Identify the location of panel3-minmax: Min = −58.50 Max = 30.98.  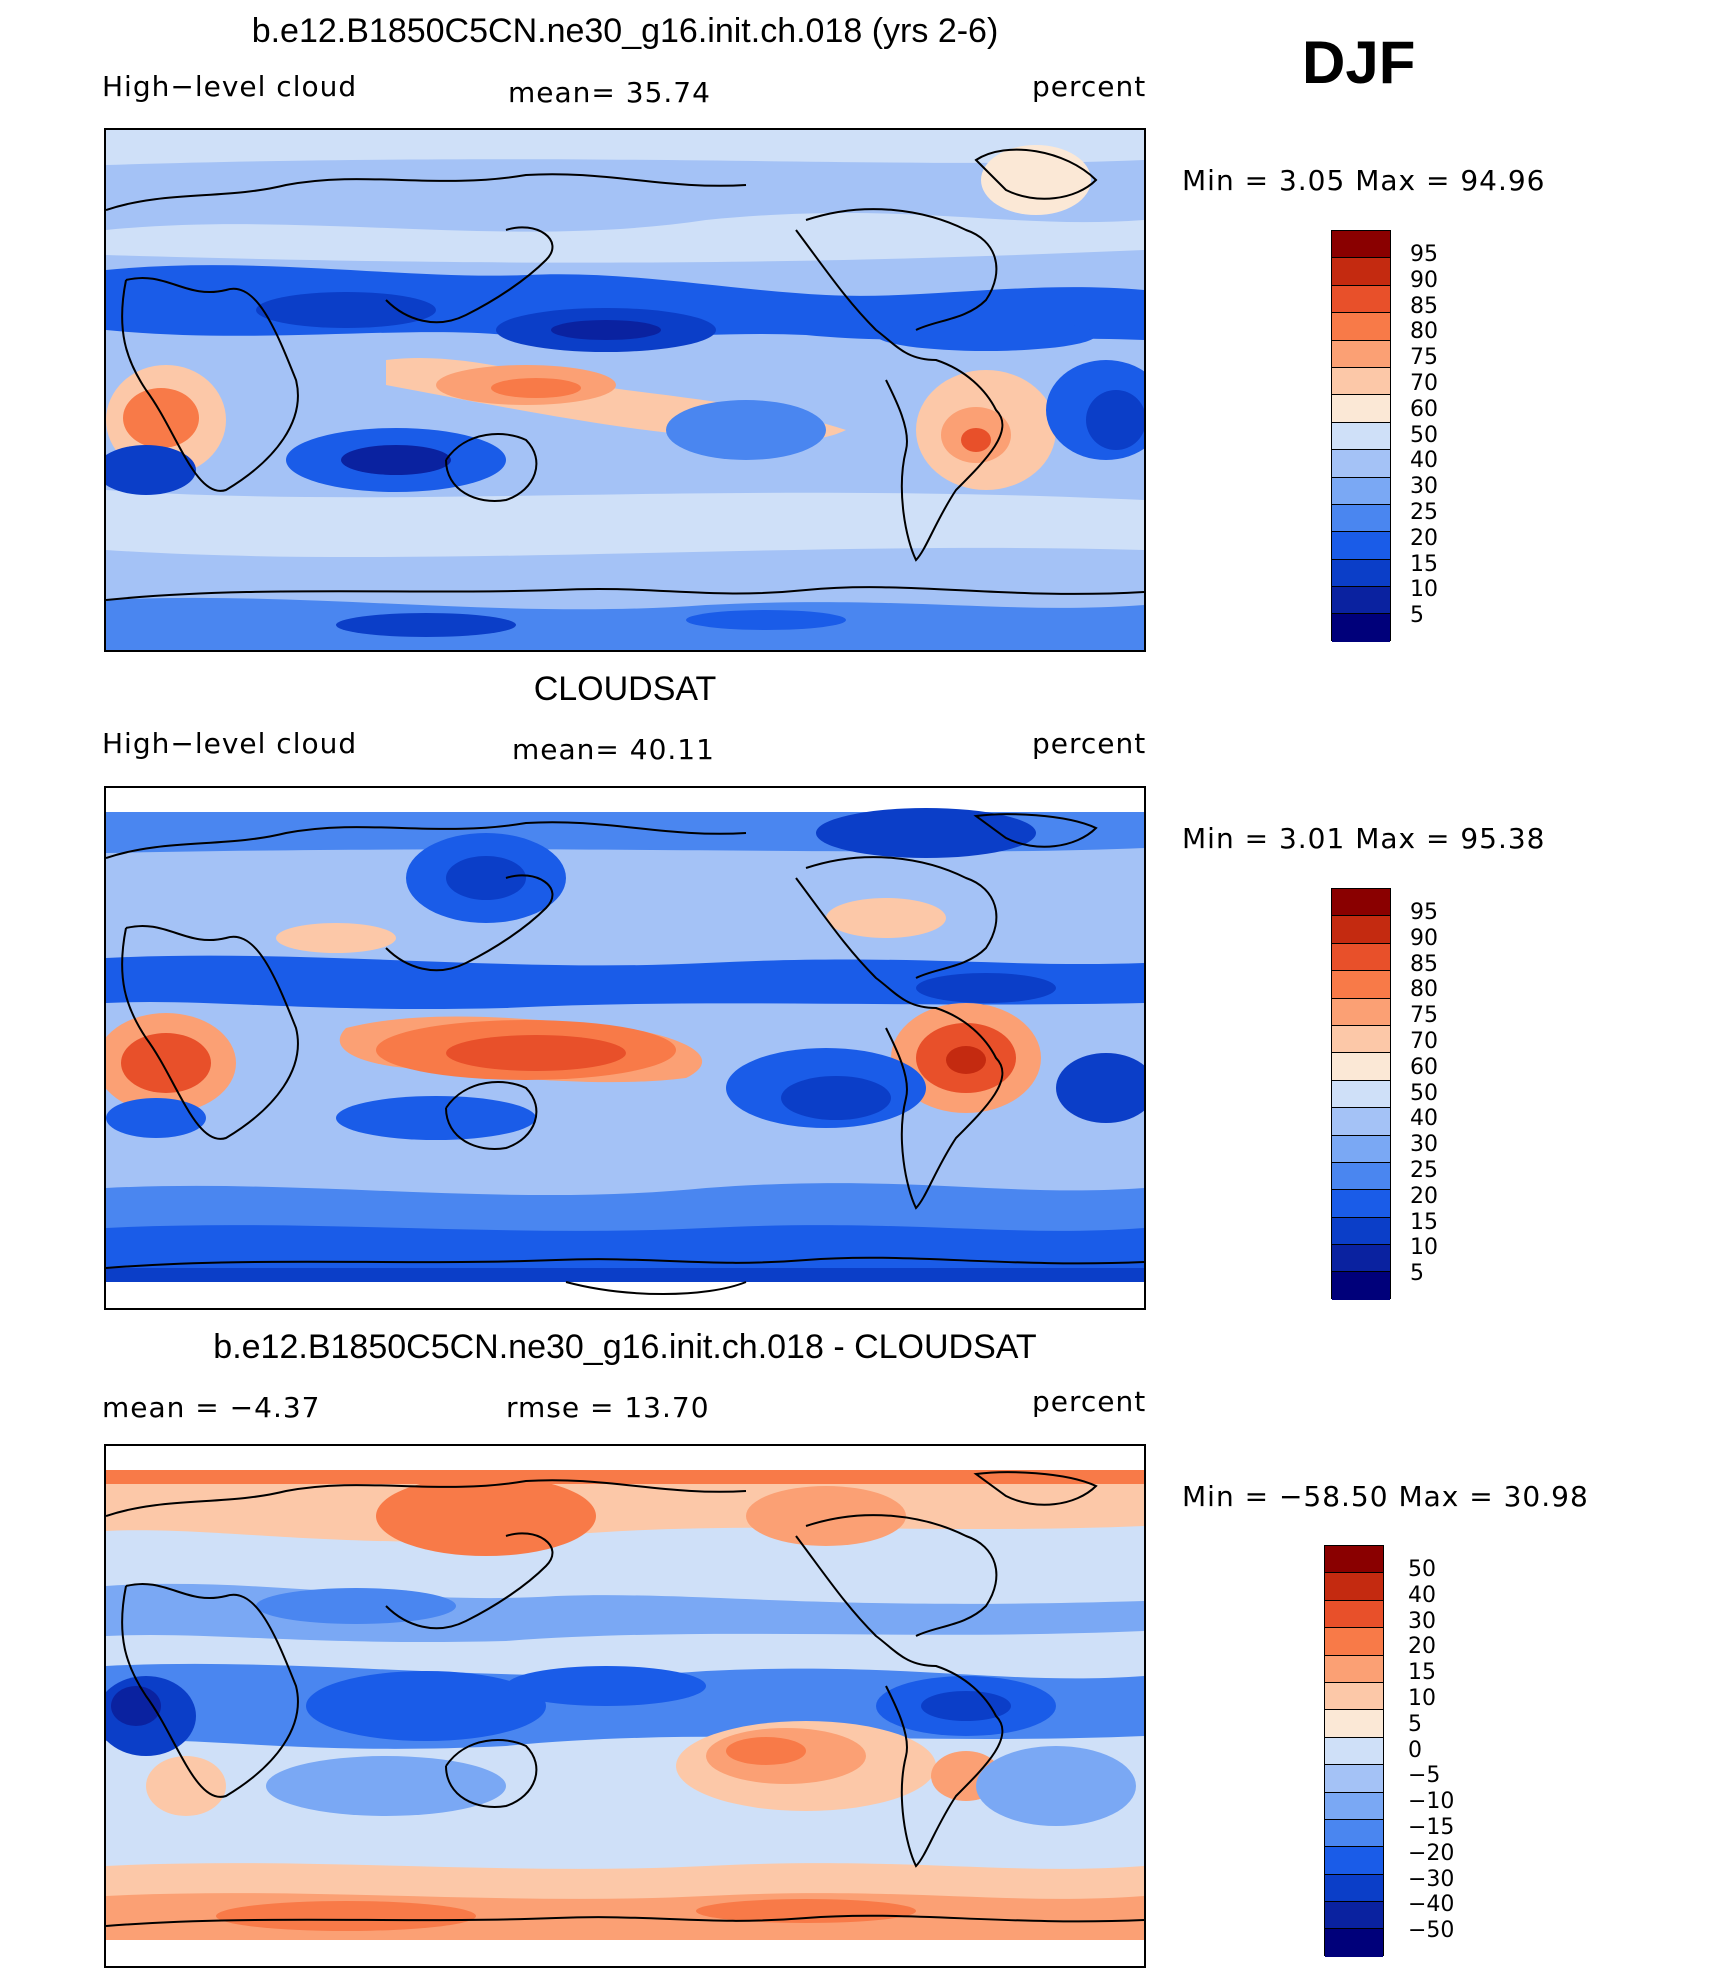
(1385, 1496).